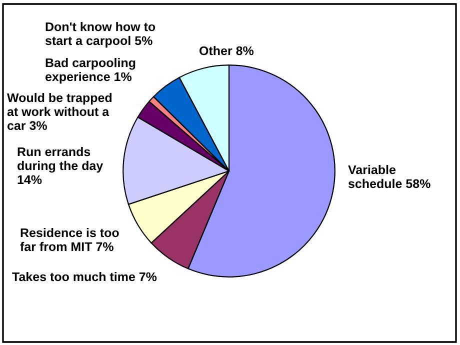  Describe the element at coordinates (100, 35) in the screenshot. I see `slice-label: Don't know how to start a carpool 5%` at that location.